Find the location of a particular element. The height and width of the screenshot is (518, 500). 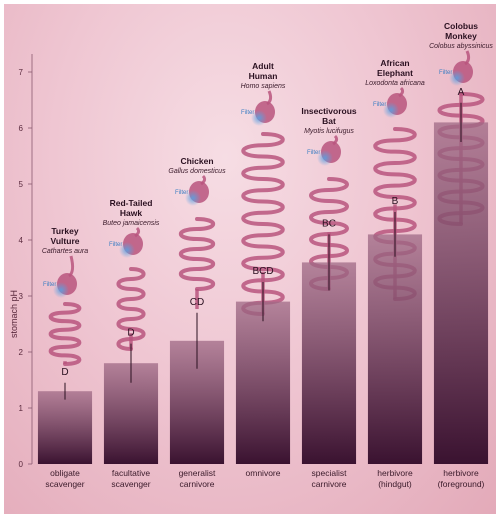

group-letter-3: BCD is located at coordinates (262, 271).